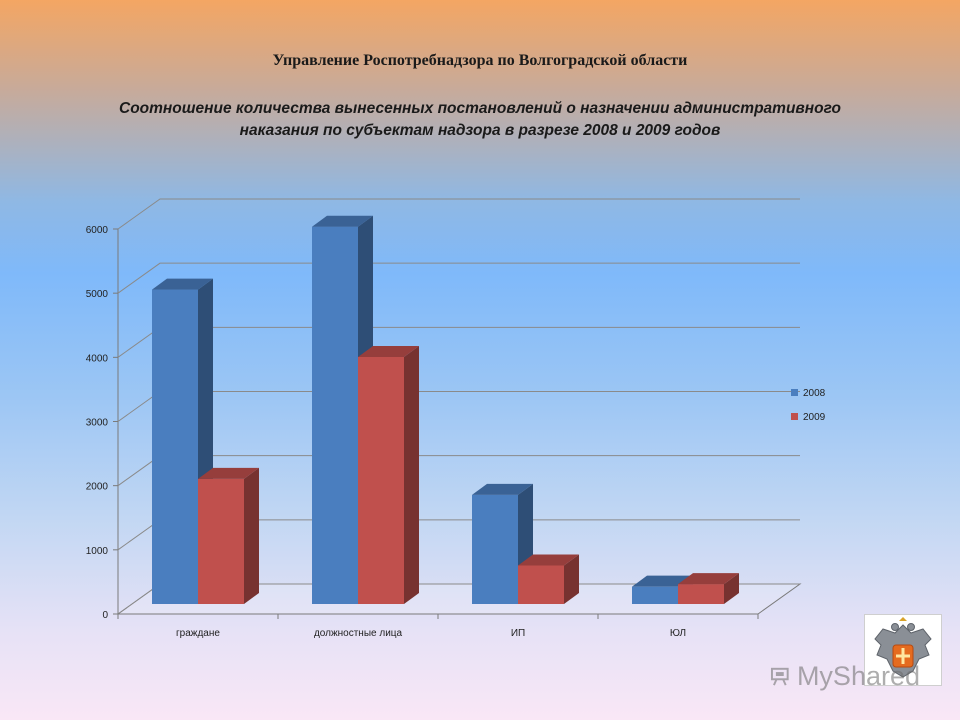  Describe the element at coordinates (858, 675) in the screenshot. I see `watermark-text: MyShared` at that location.